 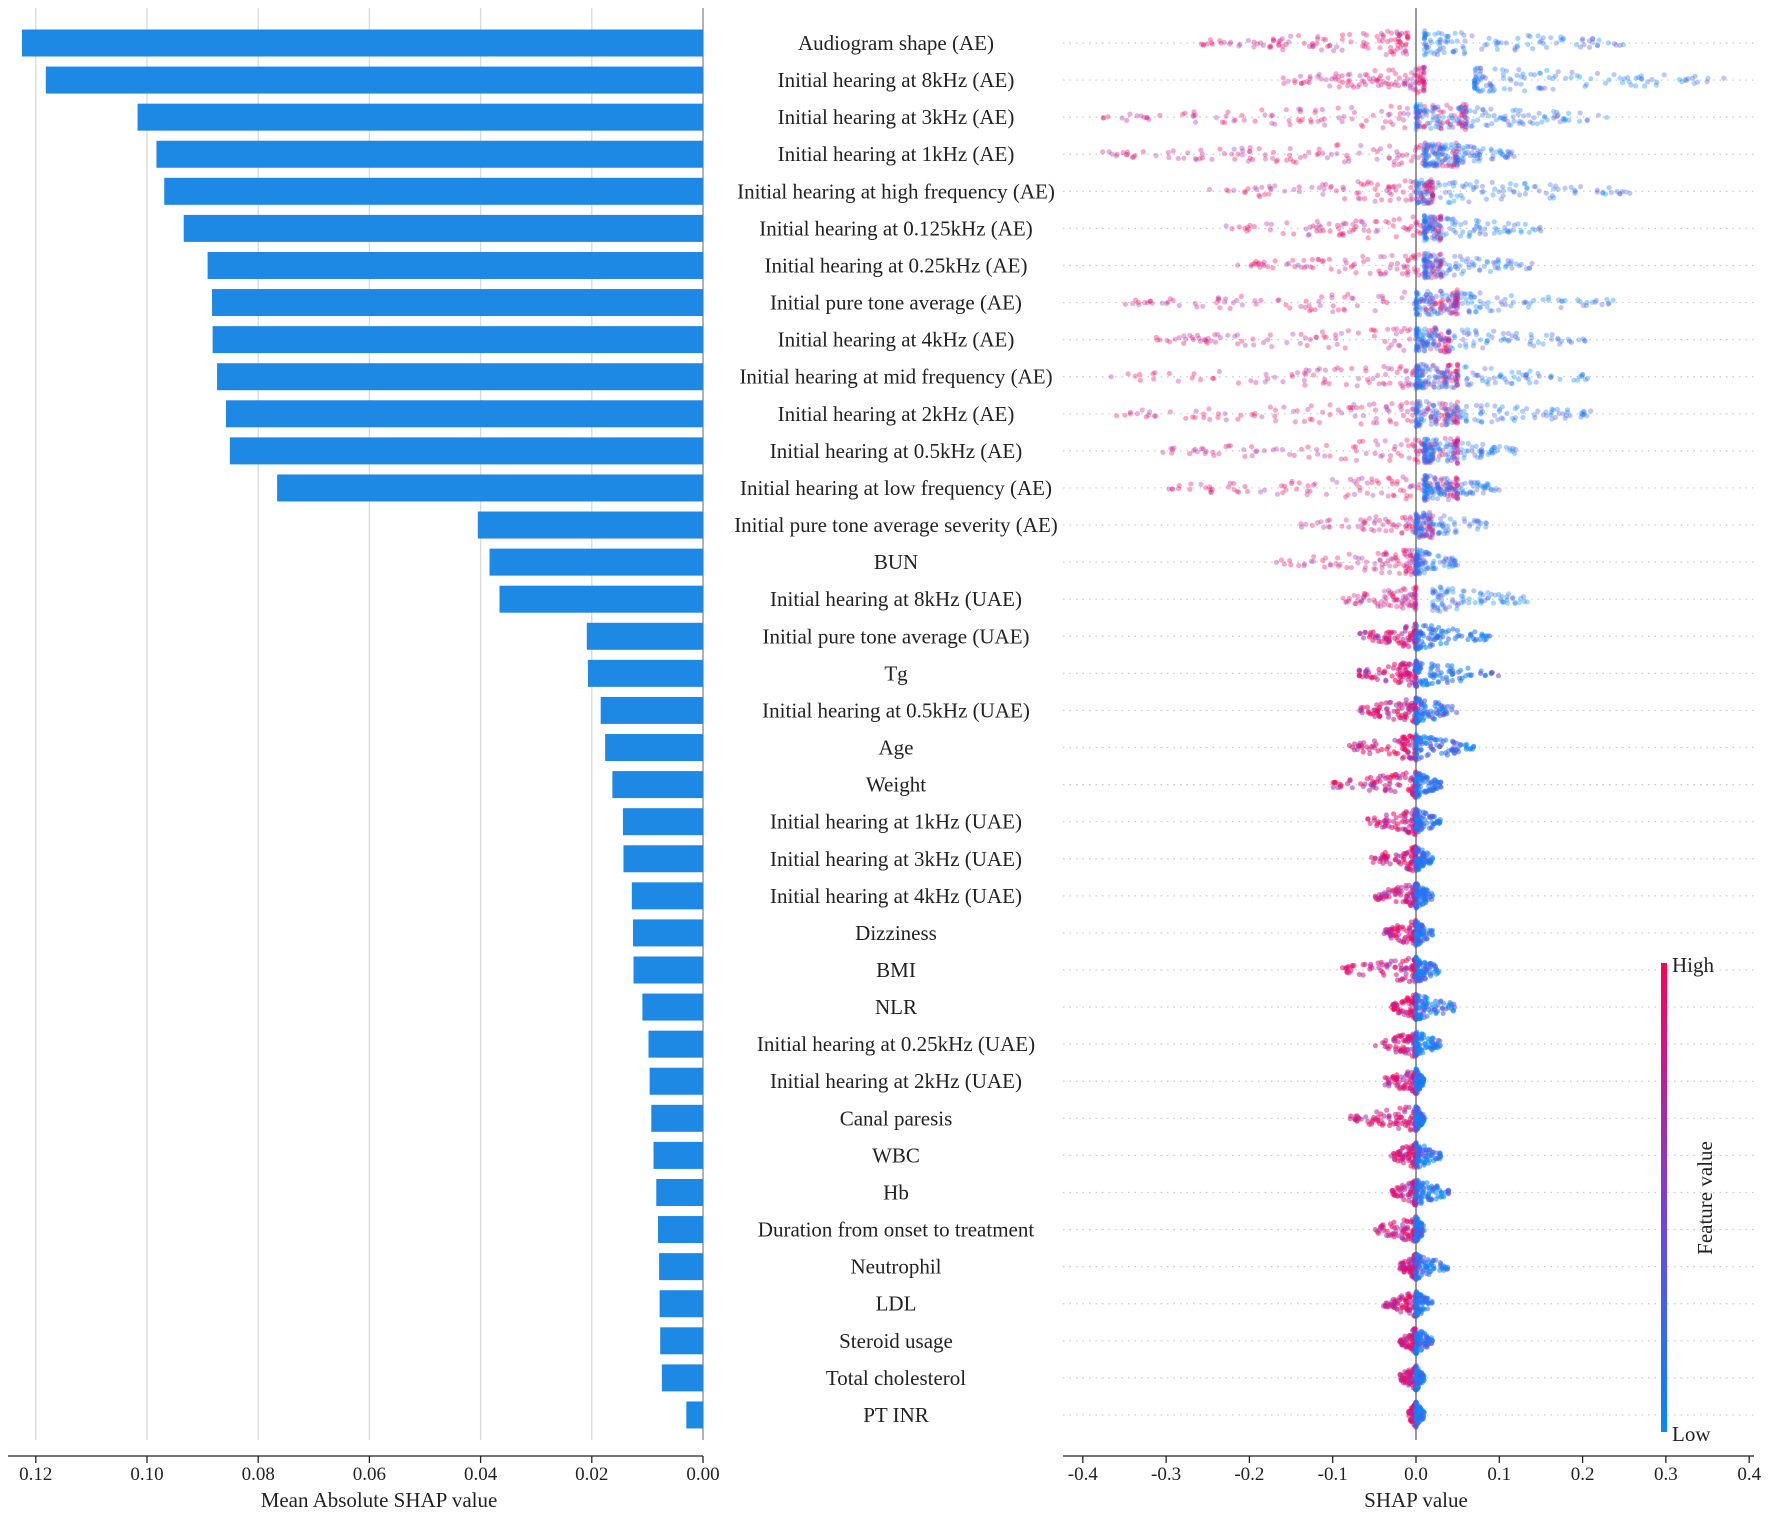 I want to click on feature-label: Audiogram shape (AE), so click(x=896, y=43).